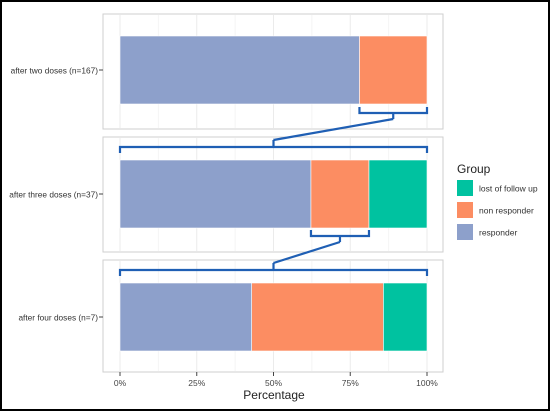 The width and height of the screenshot is (550, 411). What do you see at coordinates (58, 318) in the screenshot?
I see `category-label: after four doses (n=7)` at bounding box center [58, 318].